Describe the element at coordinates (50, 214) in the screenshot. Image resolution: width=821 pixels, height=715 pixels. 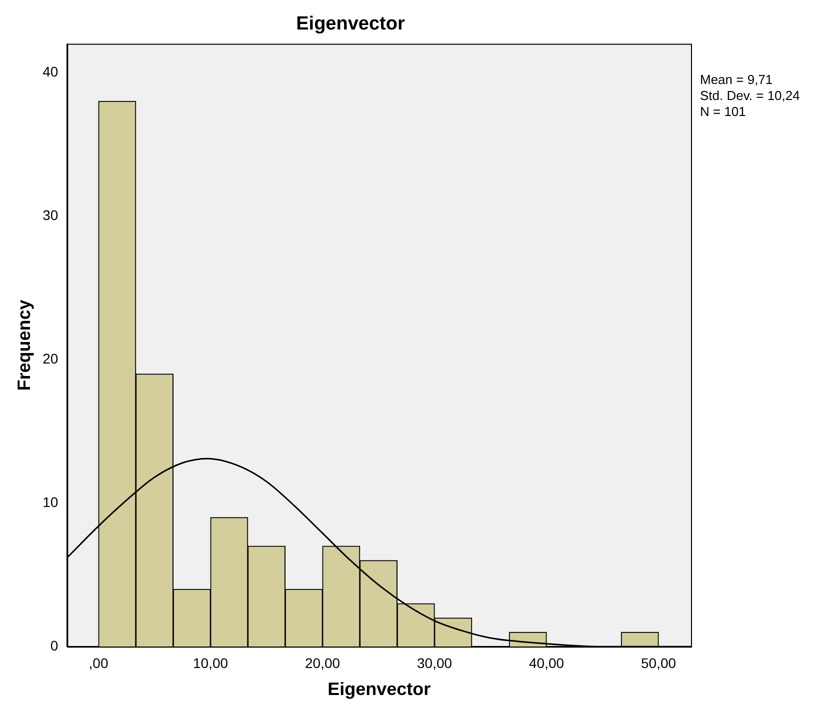
I see `y-tick-label: 30` at that location.